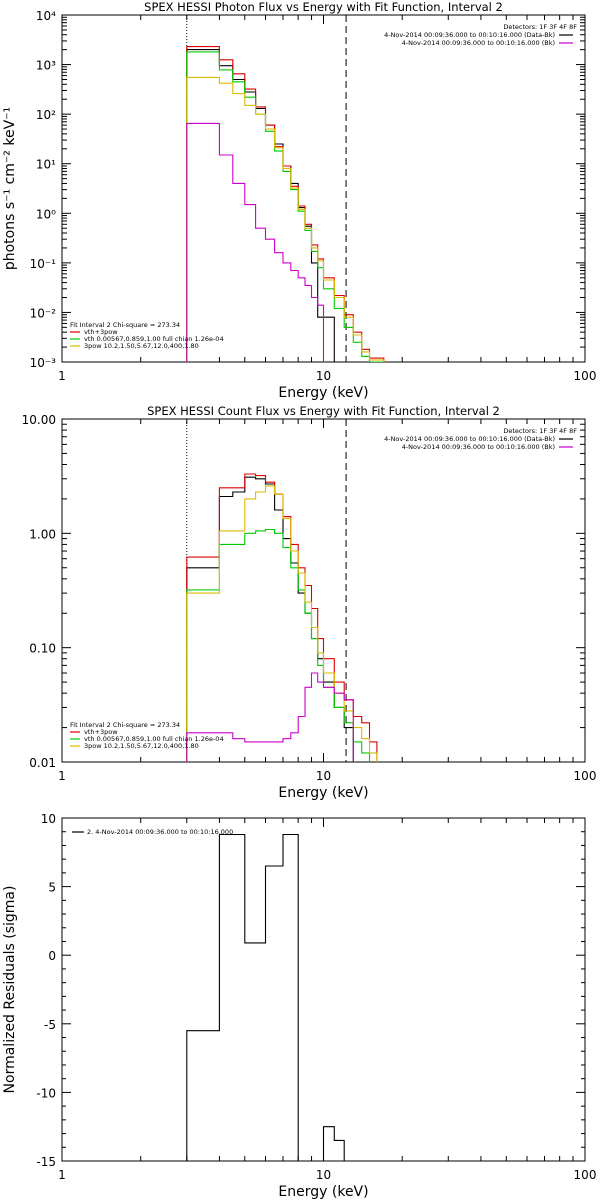 The image size is (600, 1200). What do you see at coordinates (10, 990) in the screenshot?
I see `y-axis-label: Normalized Residuals (sigma)` at bounding box center [10, 990].